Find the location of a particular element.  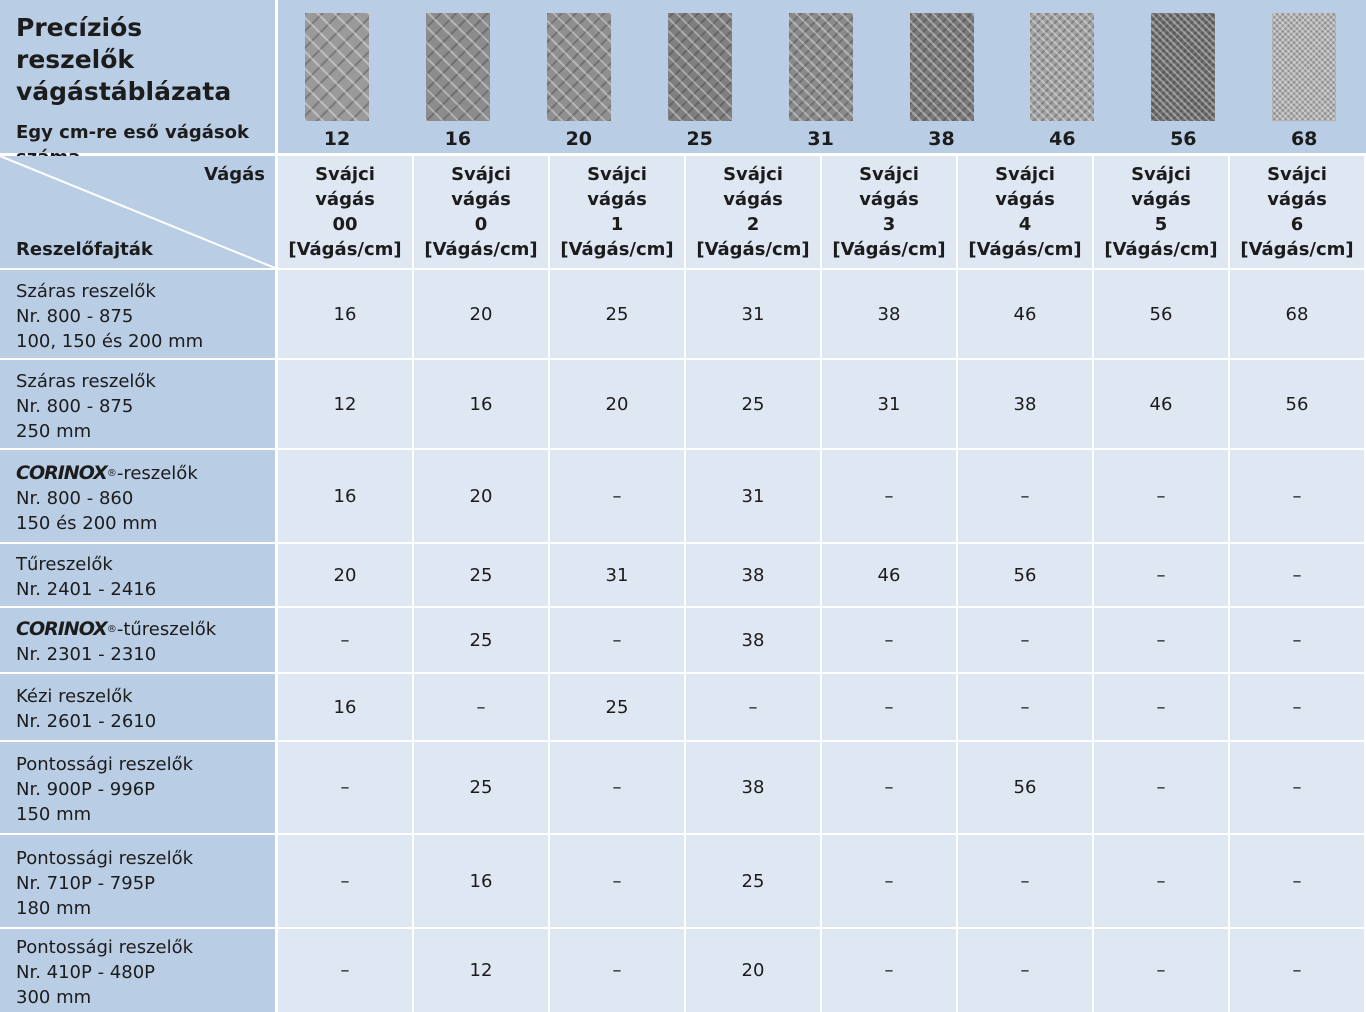

row-label-line: 150 és 200 mm is located at coordinates (145, 523).